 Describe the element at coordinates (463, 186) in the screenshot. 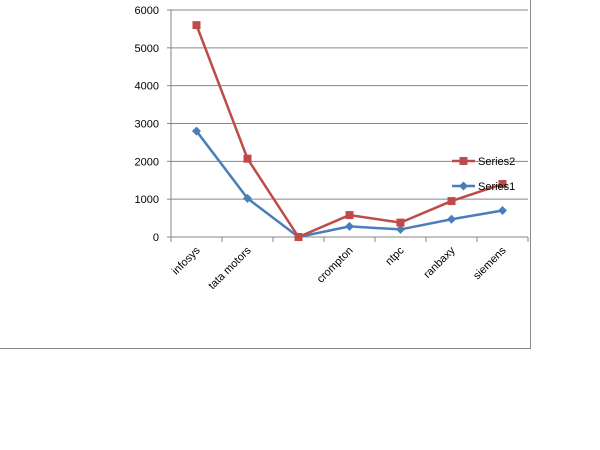

I see `legend-marker-diamond` at that location.